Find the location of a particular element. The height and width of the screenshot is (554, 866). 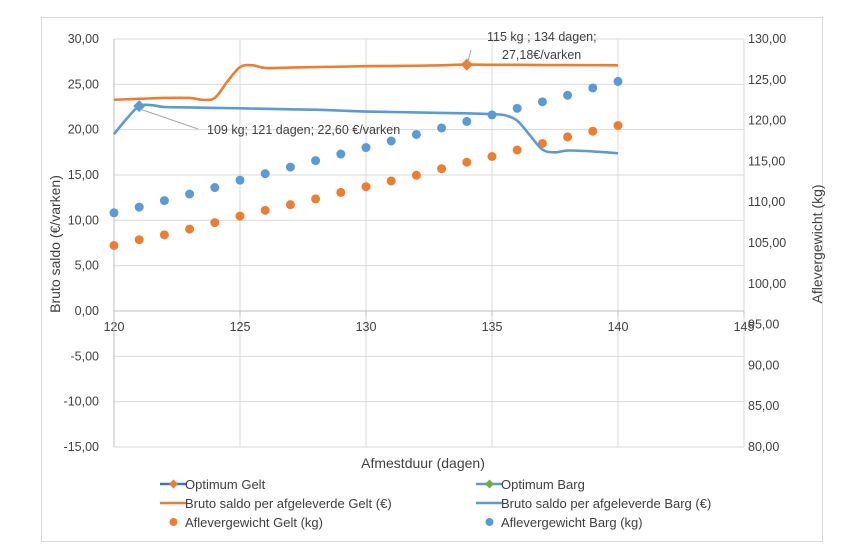

x-tick-label: 125 is located at coordinates (240, 327).